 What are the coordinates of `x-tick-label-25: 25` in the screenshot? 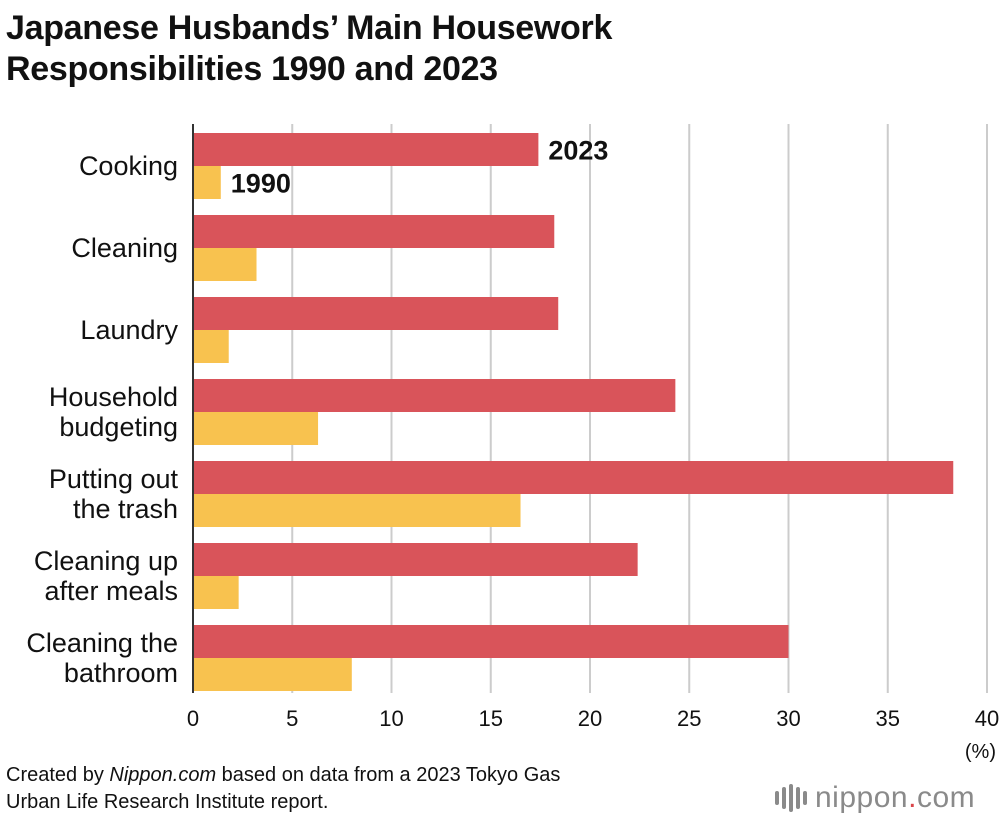 It's located at (689, 718).